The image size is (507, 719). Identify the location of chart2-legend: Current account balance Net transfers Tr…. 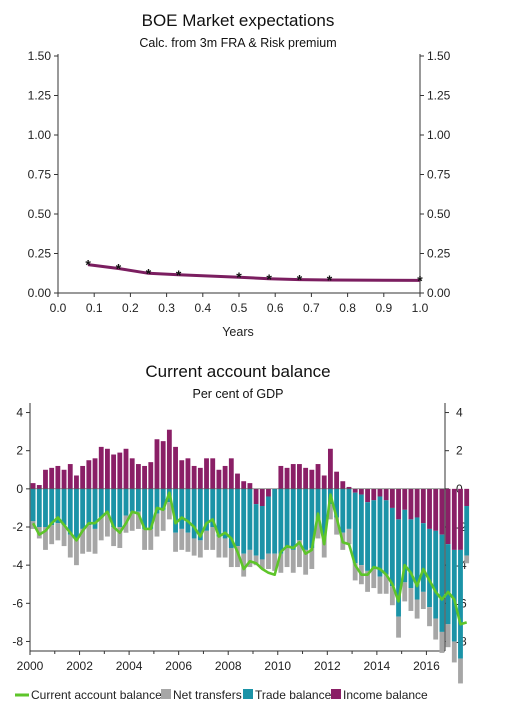
(221, 695).